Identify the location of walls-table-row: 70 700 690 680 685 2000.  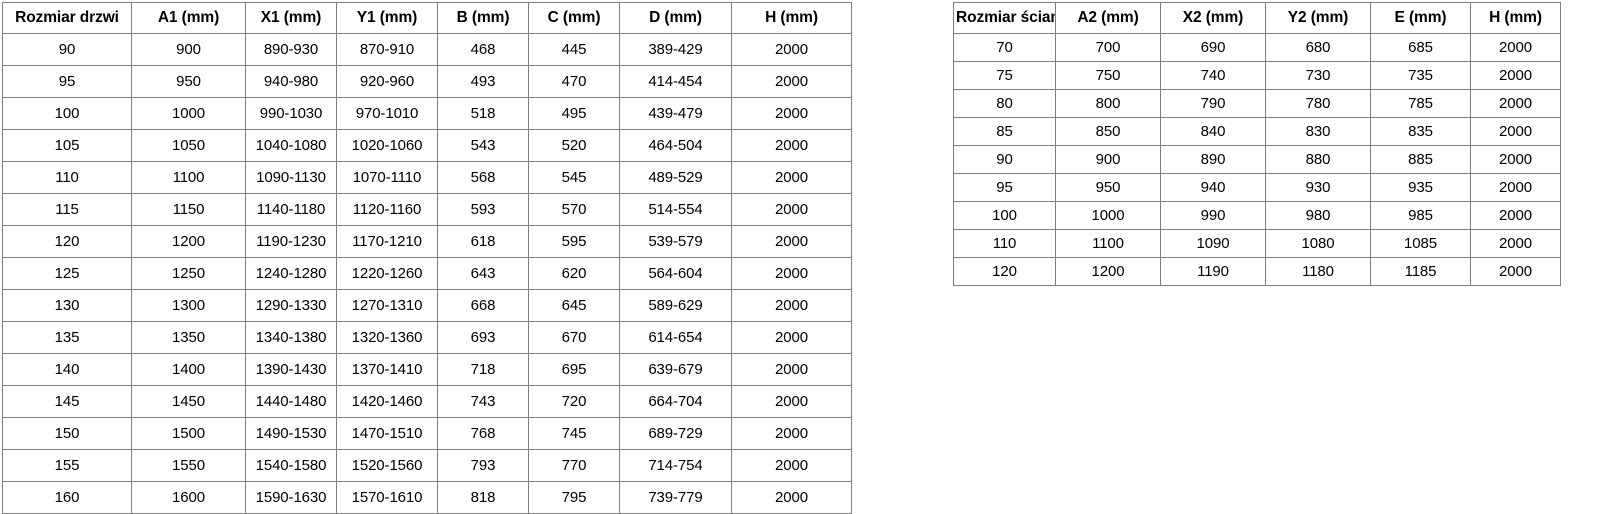
(1257, 47).